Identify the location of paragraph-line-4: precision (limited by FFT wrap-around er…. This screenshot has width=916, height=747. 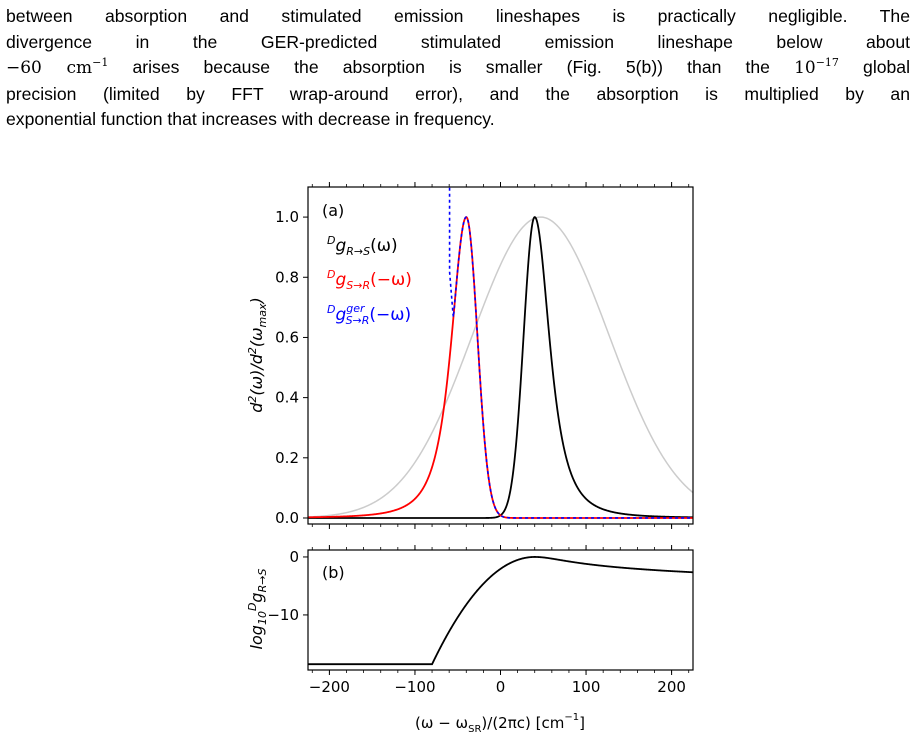
(458, 93).